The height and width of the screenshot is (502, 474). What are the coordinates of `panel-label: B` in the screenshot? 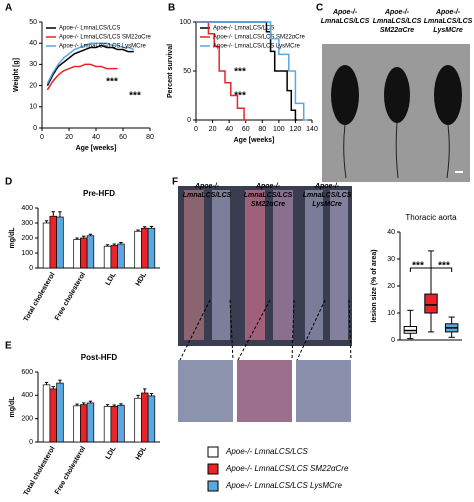 It's located at (171, 8).